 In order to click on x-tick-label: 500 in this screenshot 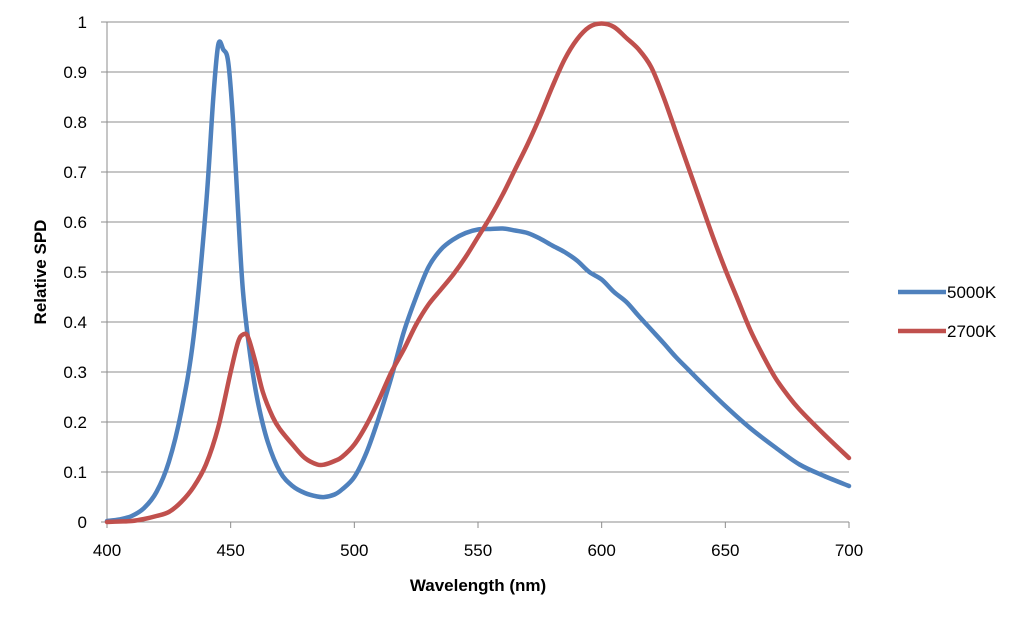, I will do `click(354, 550)`.